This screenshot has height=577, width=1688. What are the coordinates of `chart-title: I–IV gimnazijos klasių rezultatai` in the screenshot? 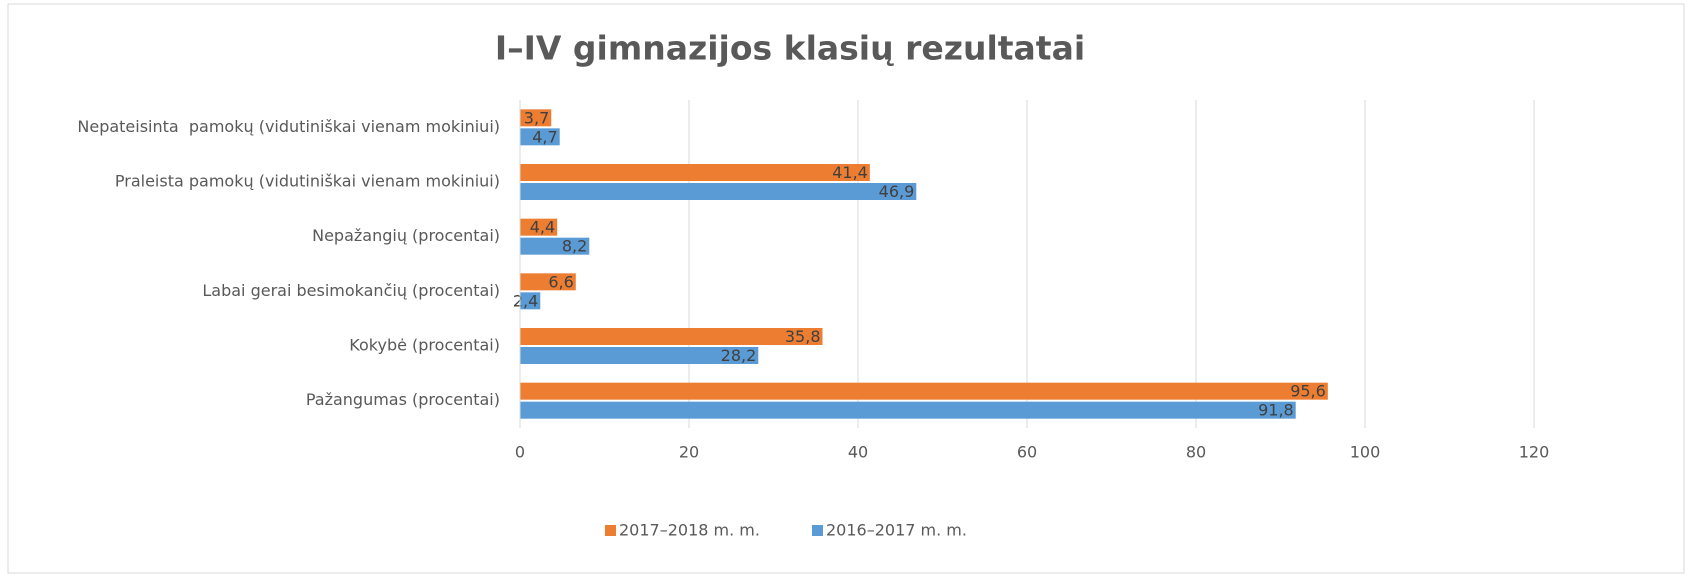 It's located at (790, 48).